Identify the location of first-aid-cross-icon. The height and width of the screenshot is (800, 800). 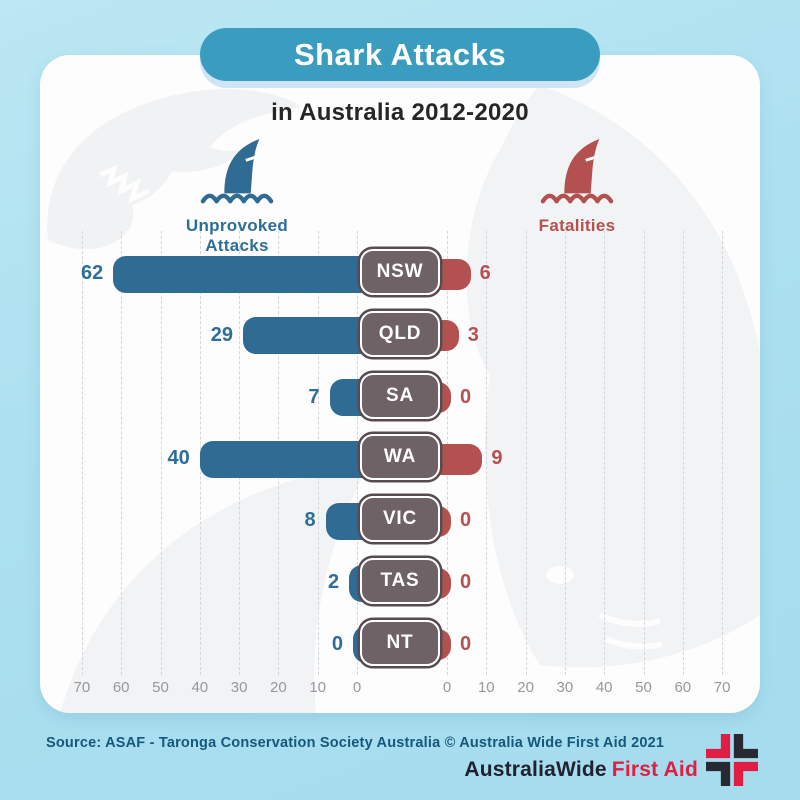
(732, 760).